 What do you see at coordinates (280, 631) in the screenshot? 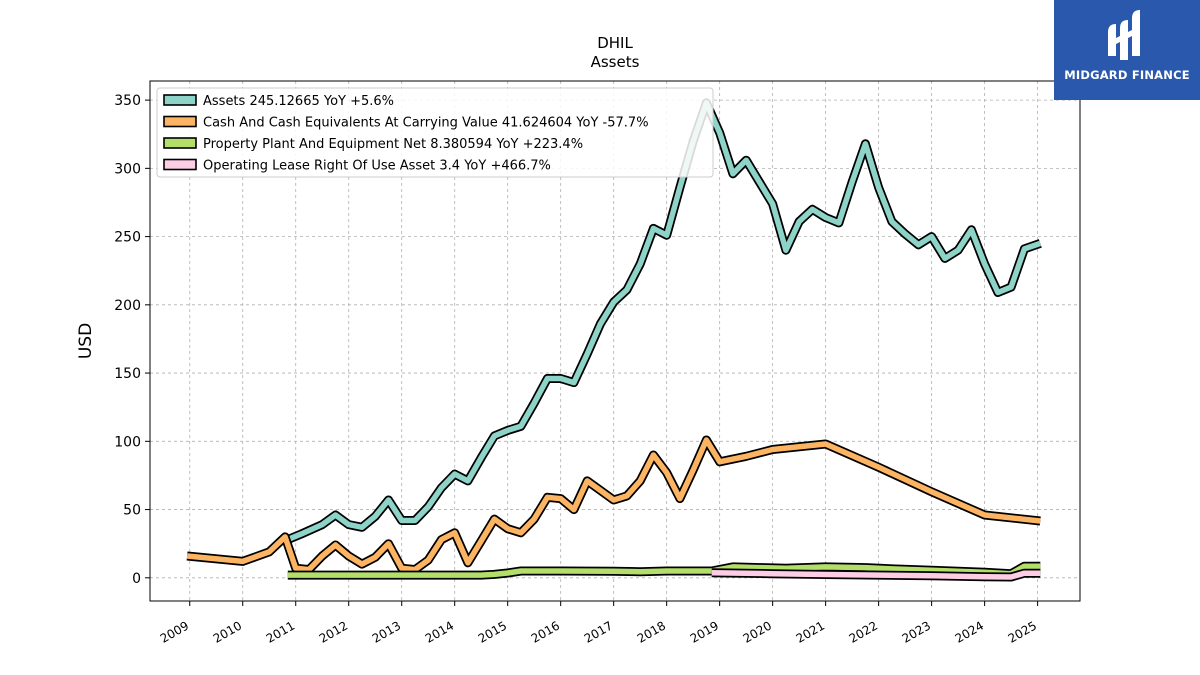
I see `x-tick-label: 2011` at bounding box center [280, 631].